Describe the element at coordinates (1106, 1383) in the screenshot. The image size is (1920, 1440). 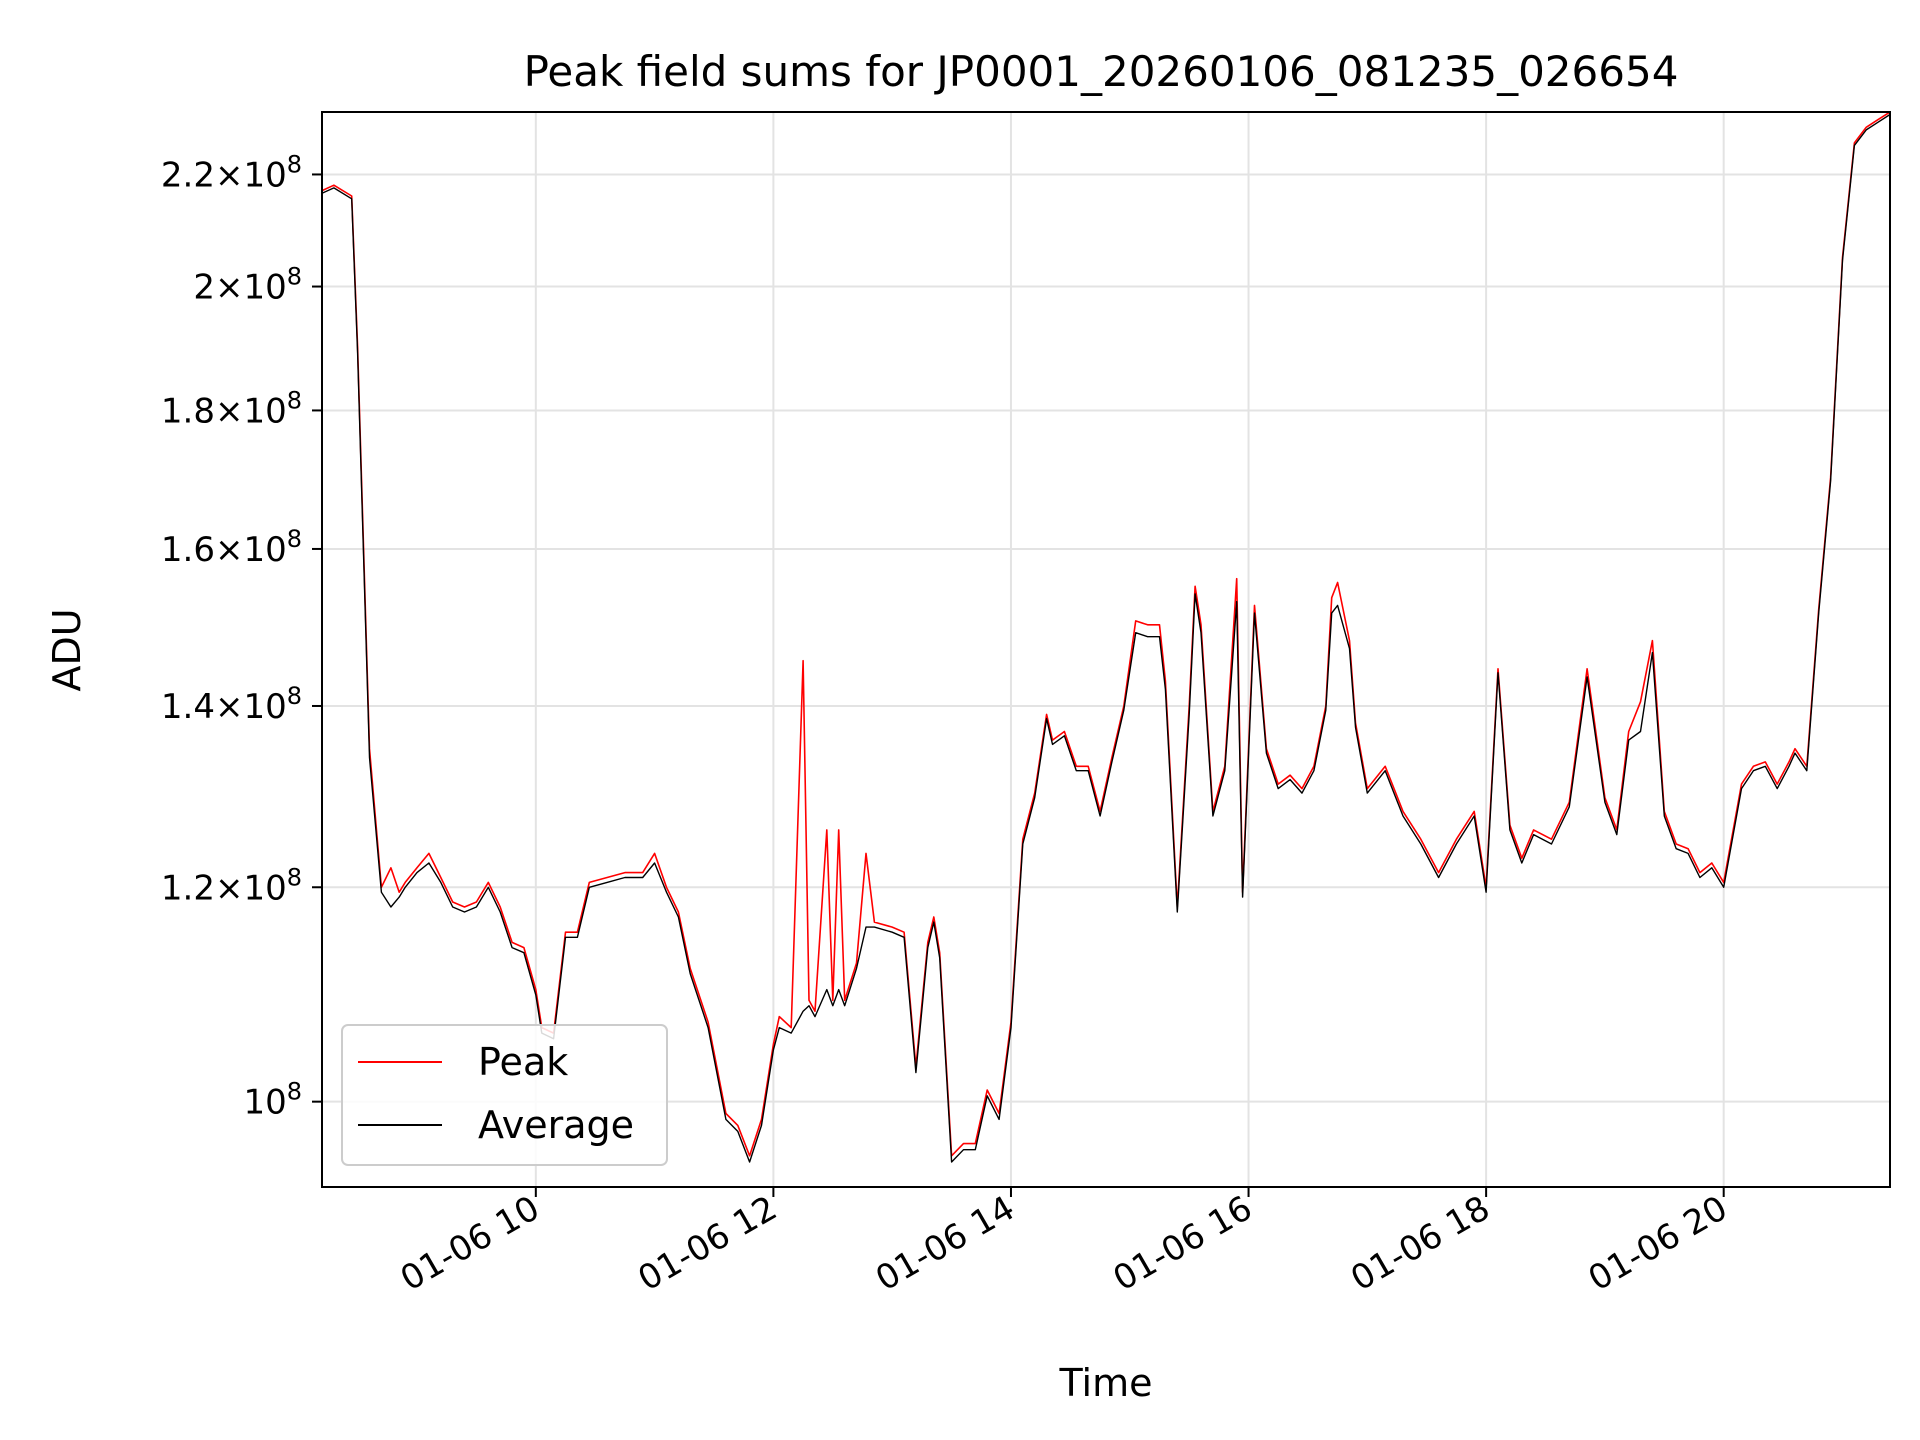
I see `x-axis-label: Time` at that location.